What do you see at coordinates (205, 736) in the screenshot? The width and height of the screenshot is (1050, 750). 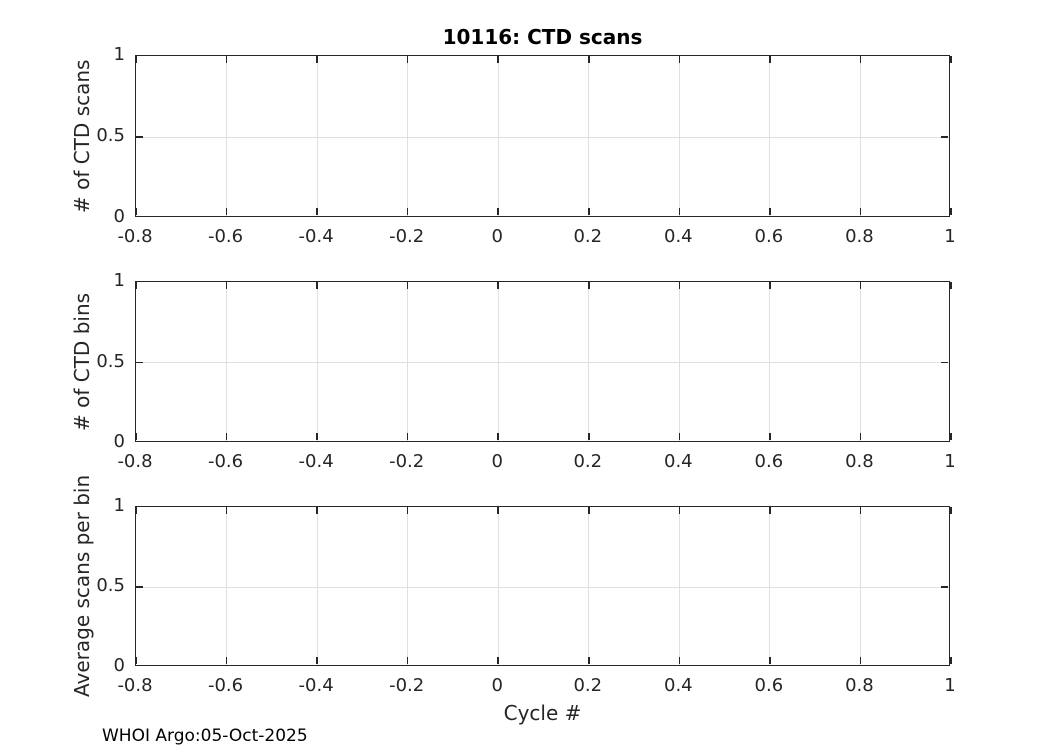 I see `footer-credit: WHOI Argo:05-Oct-2025` at bounding box center [205, 736].